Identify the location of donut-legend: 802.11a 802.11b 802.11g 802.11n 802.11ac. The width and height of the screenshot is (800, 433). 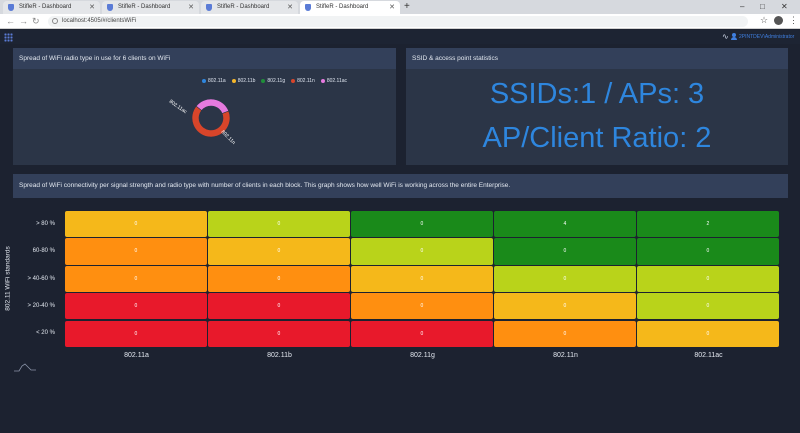
(274, 81).